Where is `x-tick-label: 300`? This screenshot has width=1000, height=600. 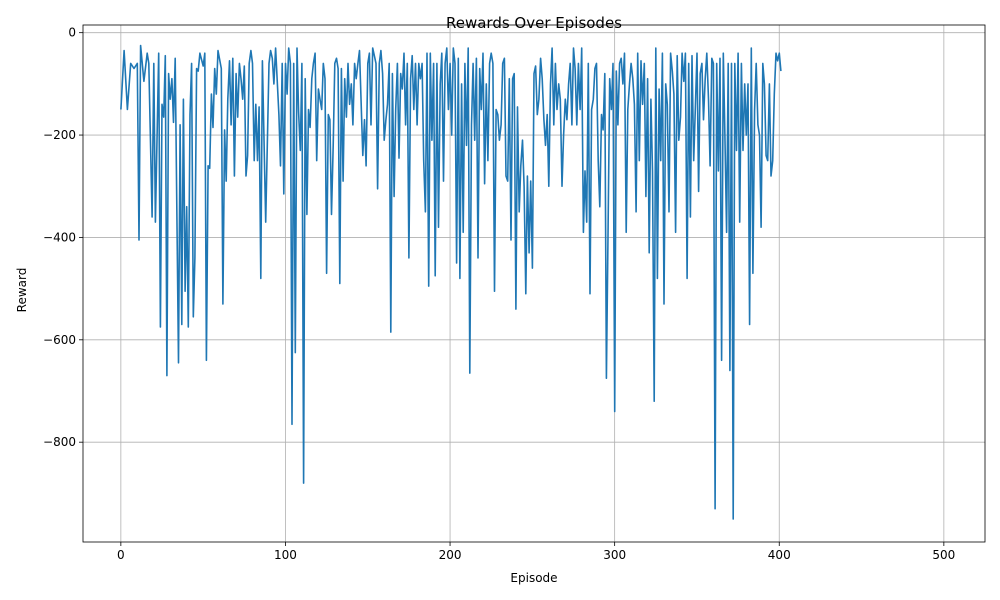
x-tick-label: 300 is located at coordinates (614, 555).